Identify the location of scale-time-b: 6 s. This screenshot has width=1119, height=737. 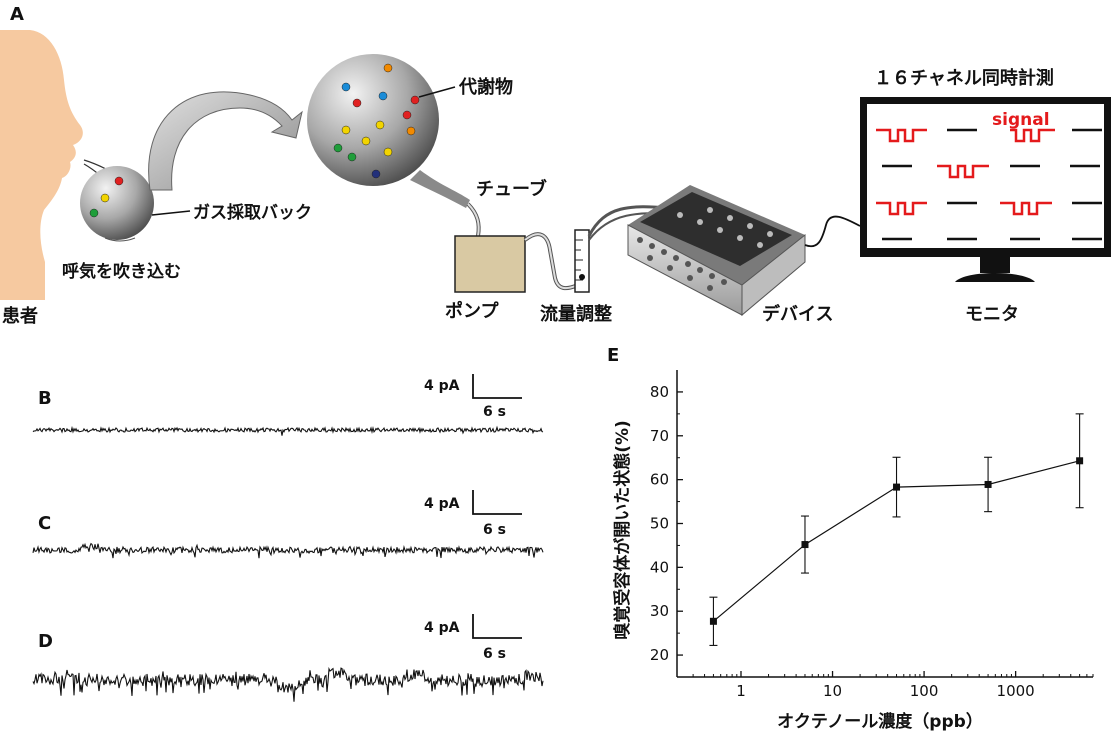
(494, 412).